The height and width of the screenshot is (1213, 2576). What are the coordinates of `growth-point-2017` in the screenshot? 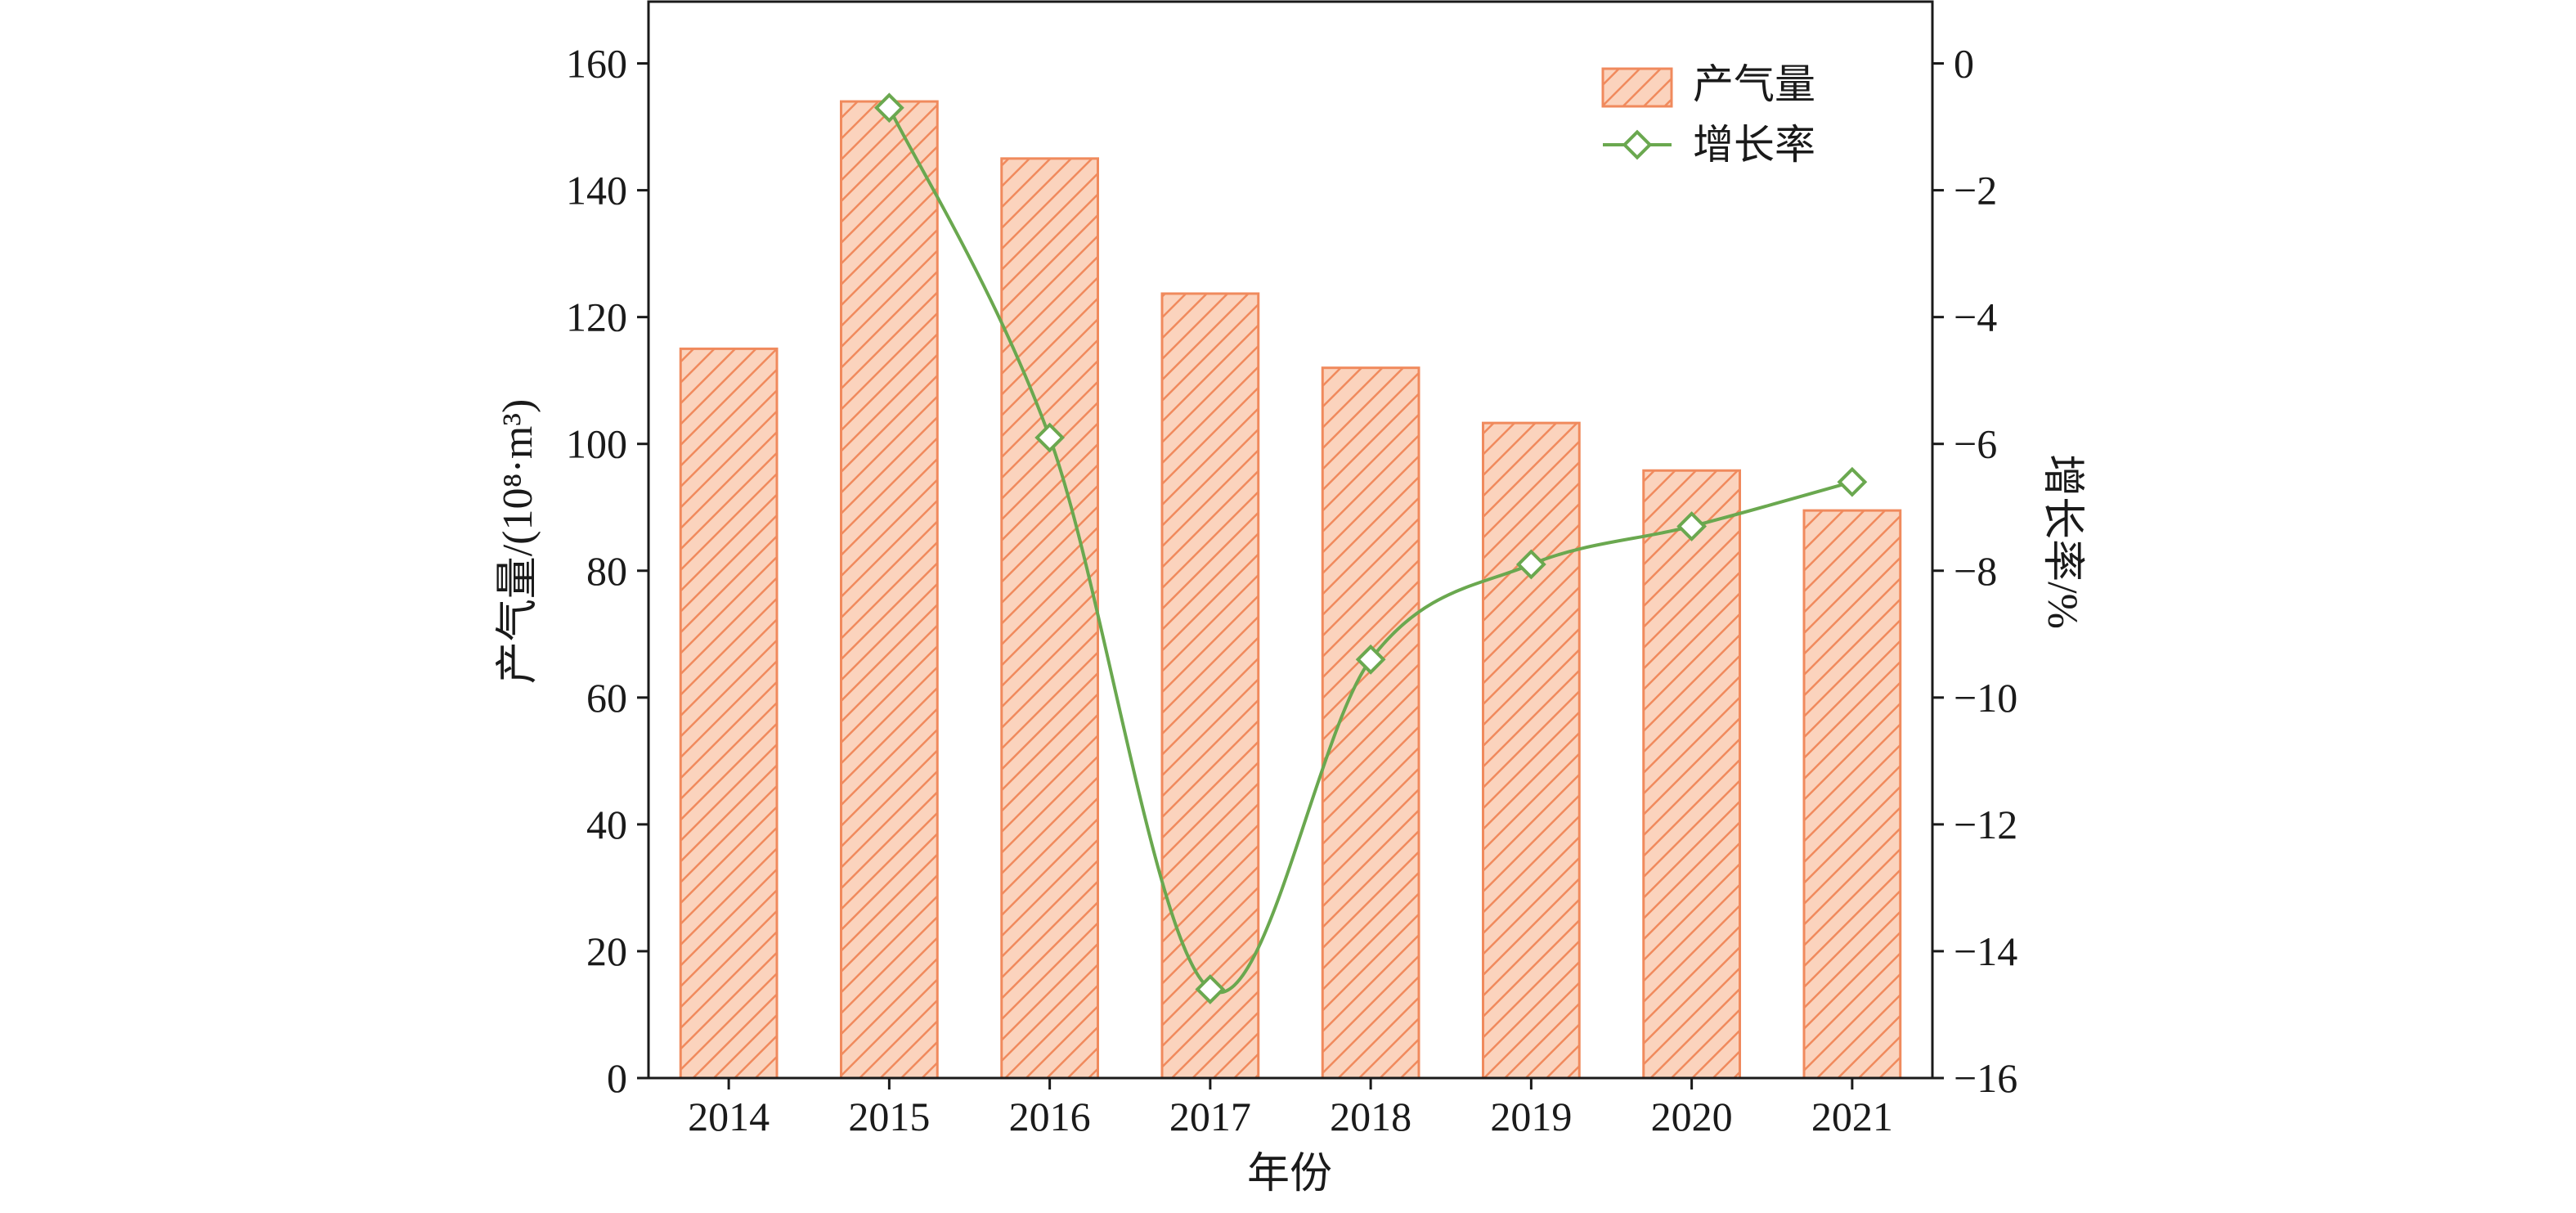 It's located at (1210, 989).